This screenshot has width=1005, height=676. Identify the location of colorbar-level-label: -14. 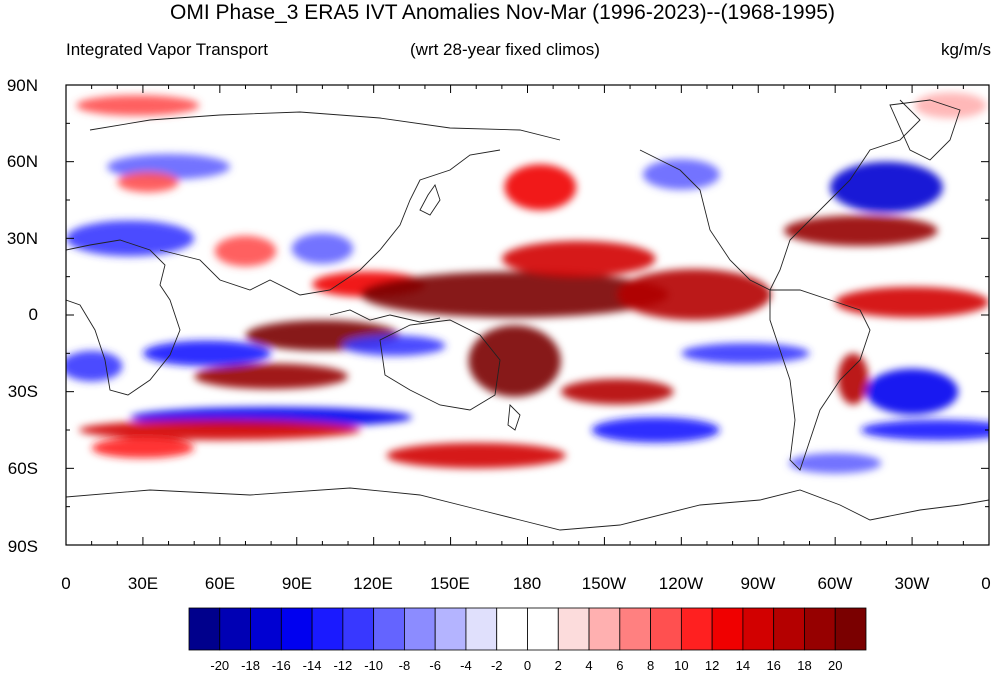
(312, 665).